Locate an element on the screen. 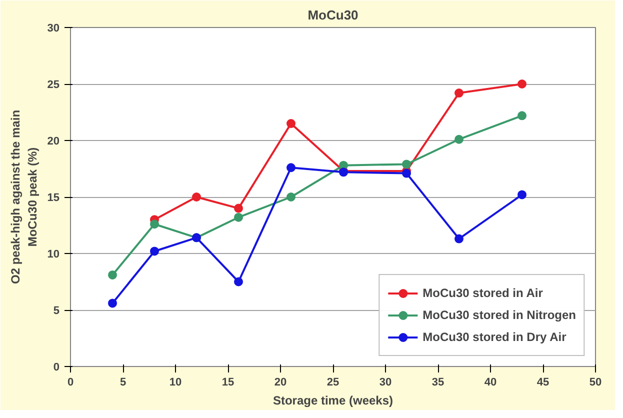 This screenshot has width=623, height=418. x-tick-label: 45 is located at coordinates (543, 382).